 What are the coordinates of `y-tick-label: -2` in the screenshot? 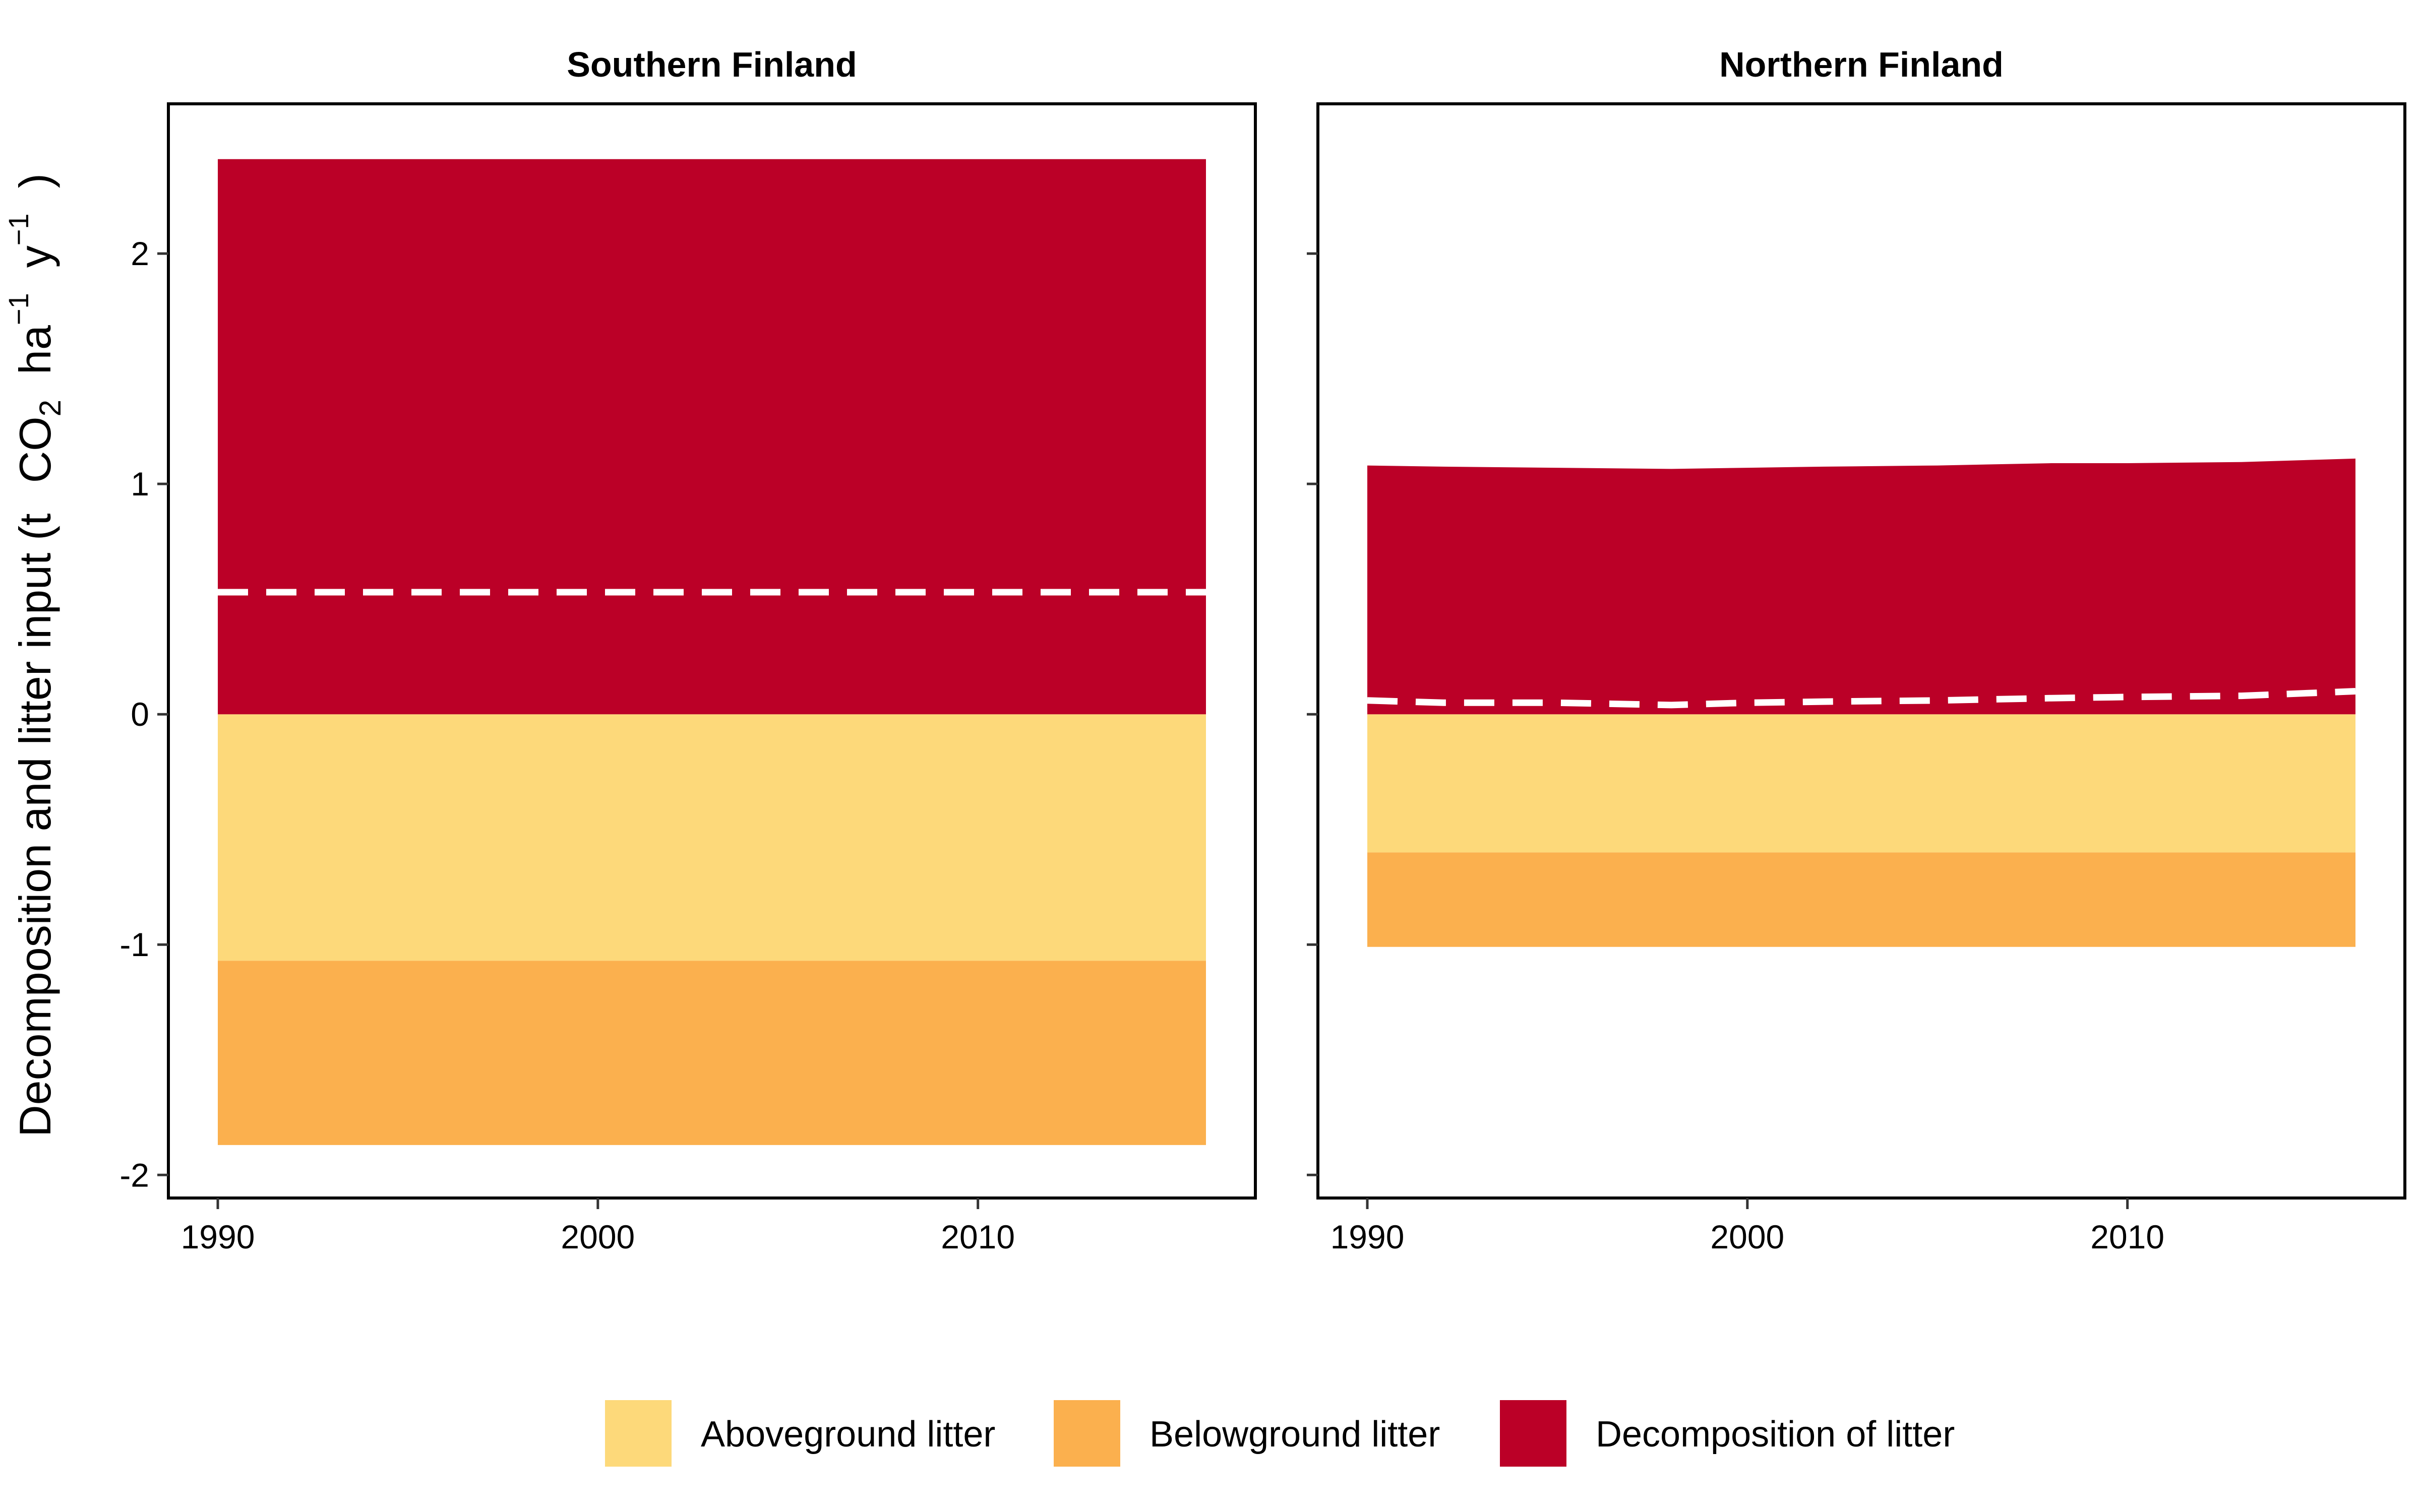 It's located at (134, 1175).